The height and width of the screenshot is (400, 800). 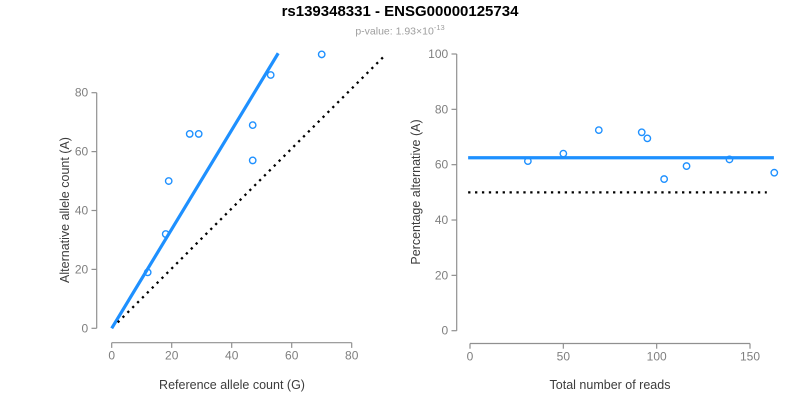 What do you see at coordinates (232, 356) in the screenshot?
I see `x-tick-label: 40` at bounding box center [232, 356].